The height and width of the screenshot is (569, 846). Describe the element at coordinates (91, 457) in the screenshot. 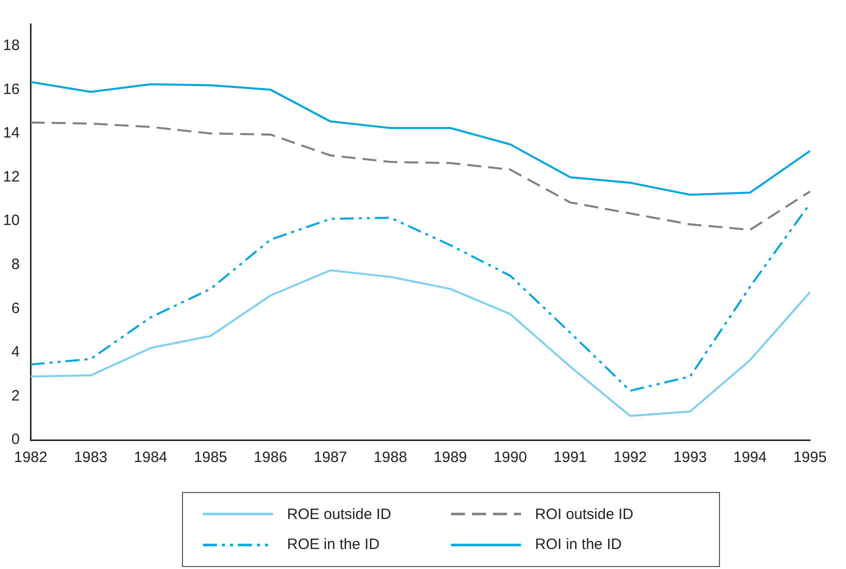

I see `x-tick-label: 1983` at that location.